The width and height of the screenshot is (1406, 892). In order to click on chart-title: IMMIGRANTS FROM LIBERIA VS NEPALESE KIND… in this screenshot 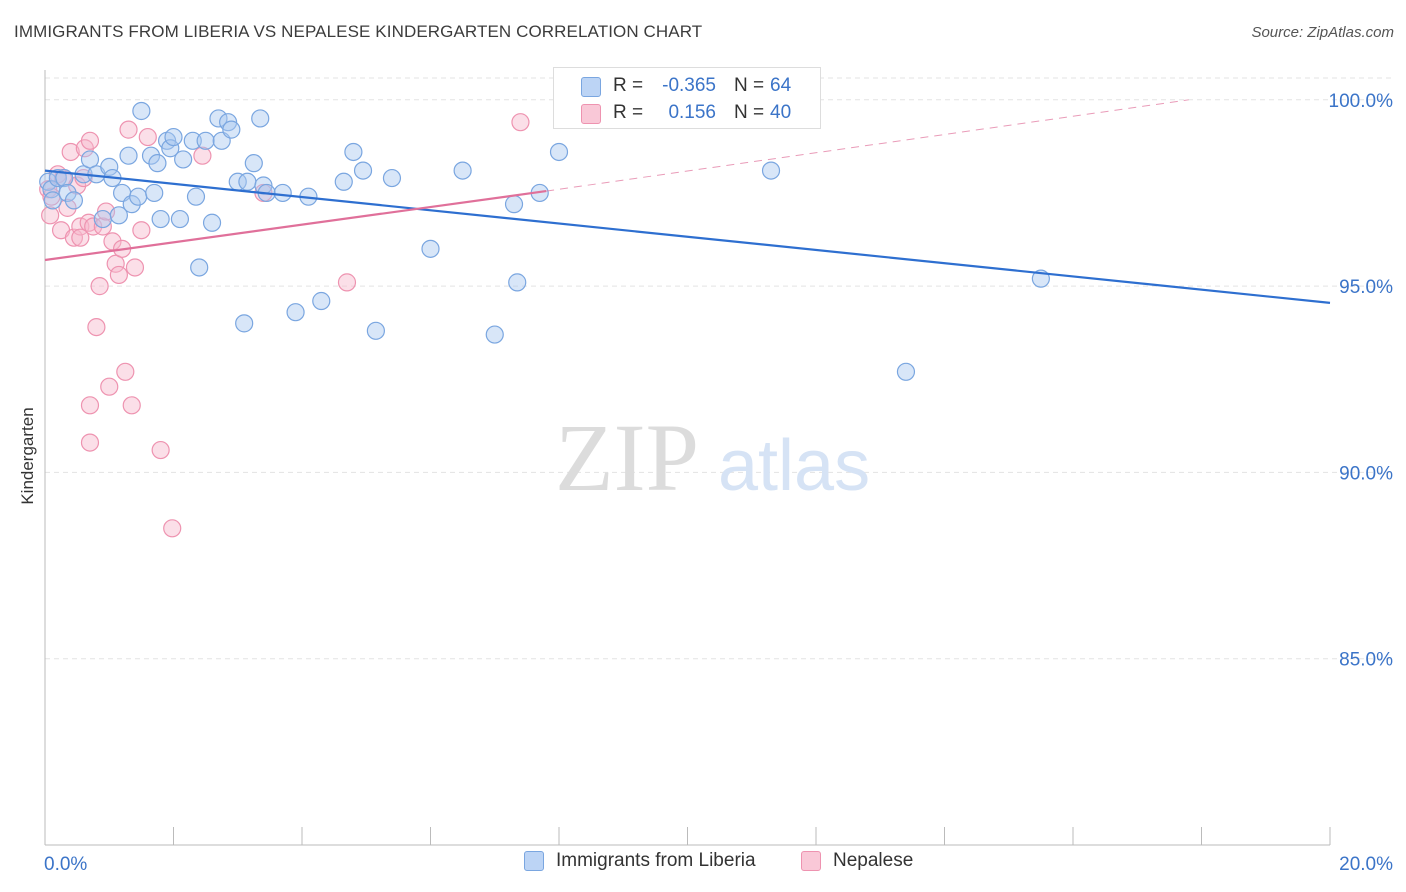, I will do `click(358, 31)`.